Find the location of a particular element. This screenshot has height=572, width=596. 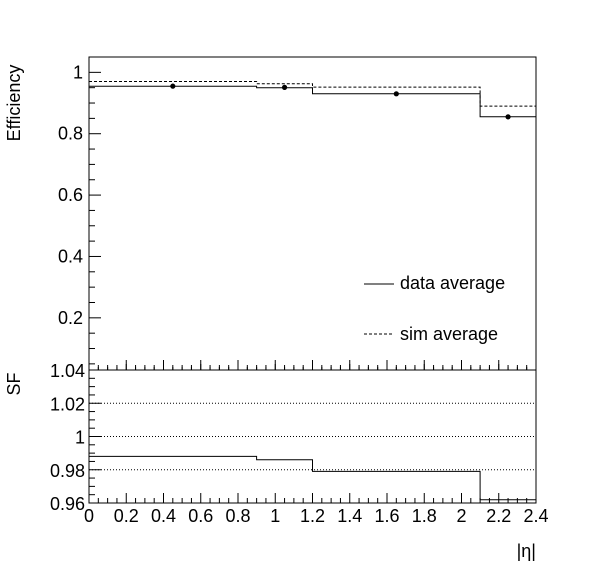

legend-sim-label: sim average is located at coordinates (449, 334).